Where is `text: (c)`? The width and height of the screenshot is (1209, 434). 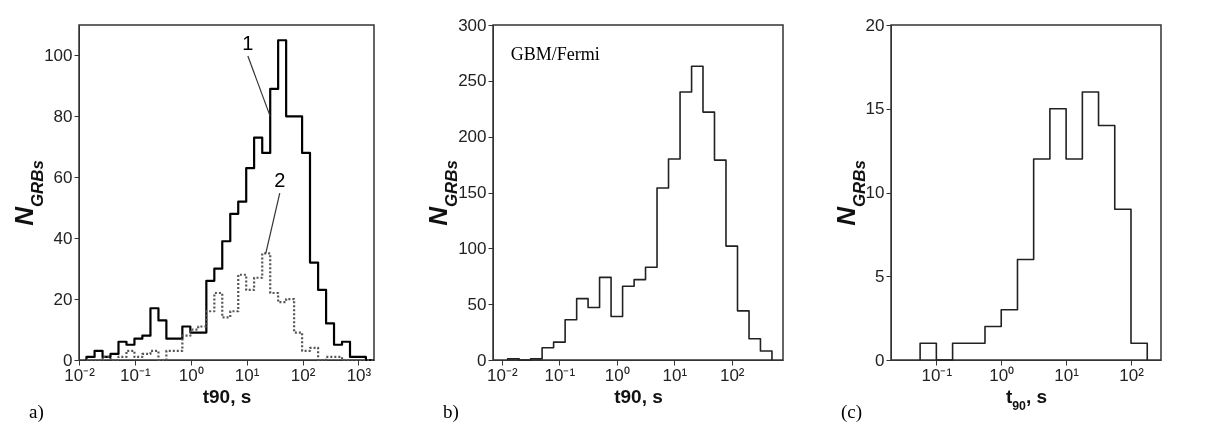 text: (c) is located at coordinates (852, 412).